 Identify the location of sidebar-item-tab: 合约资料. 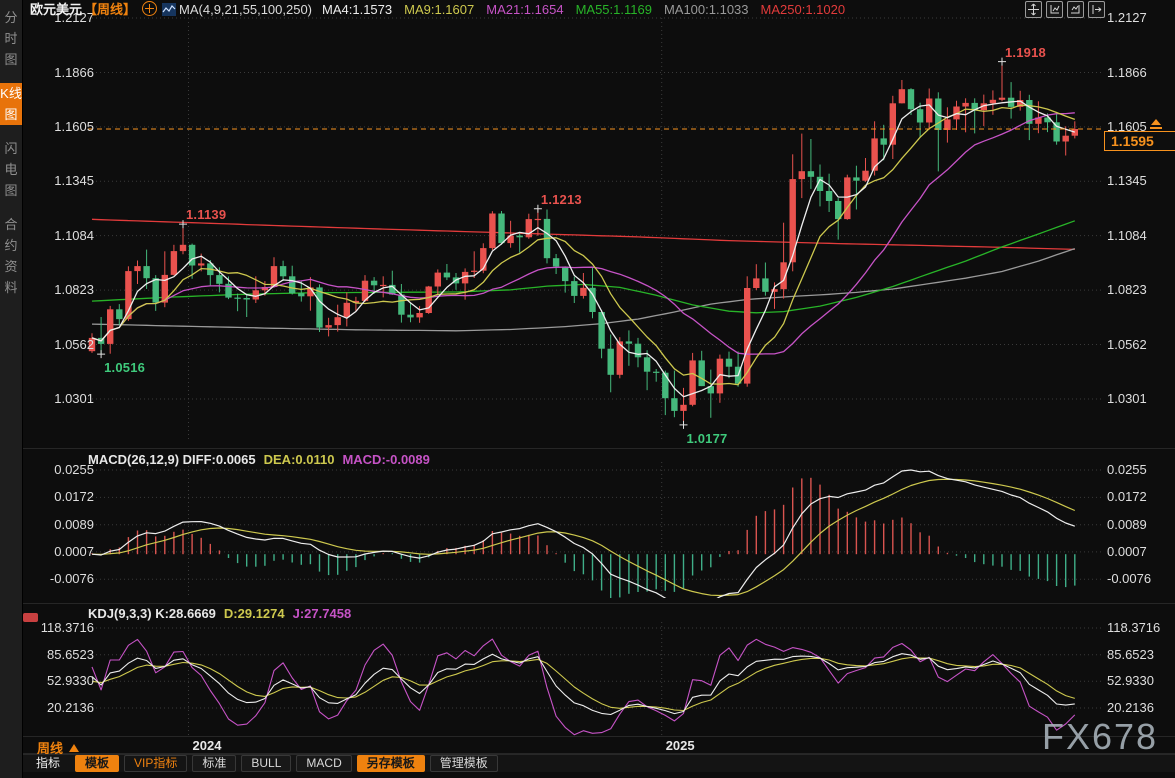
(11, 256).